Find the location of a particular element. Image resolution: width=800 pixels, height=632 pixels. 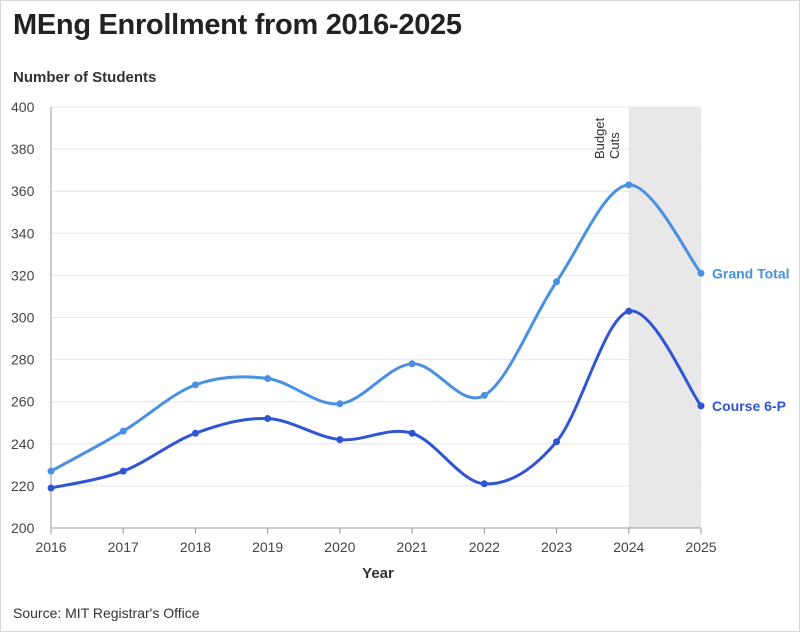

x-tick-label: 2017 is located at coordinates (123, 547).